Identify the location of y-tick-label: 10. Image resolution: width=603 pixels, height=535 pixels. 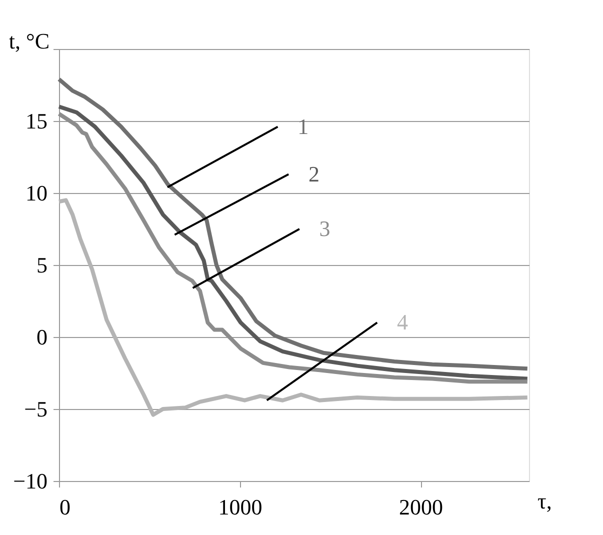
(37, 193).